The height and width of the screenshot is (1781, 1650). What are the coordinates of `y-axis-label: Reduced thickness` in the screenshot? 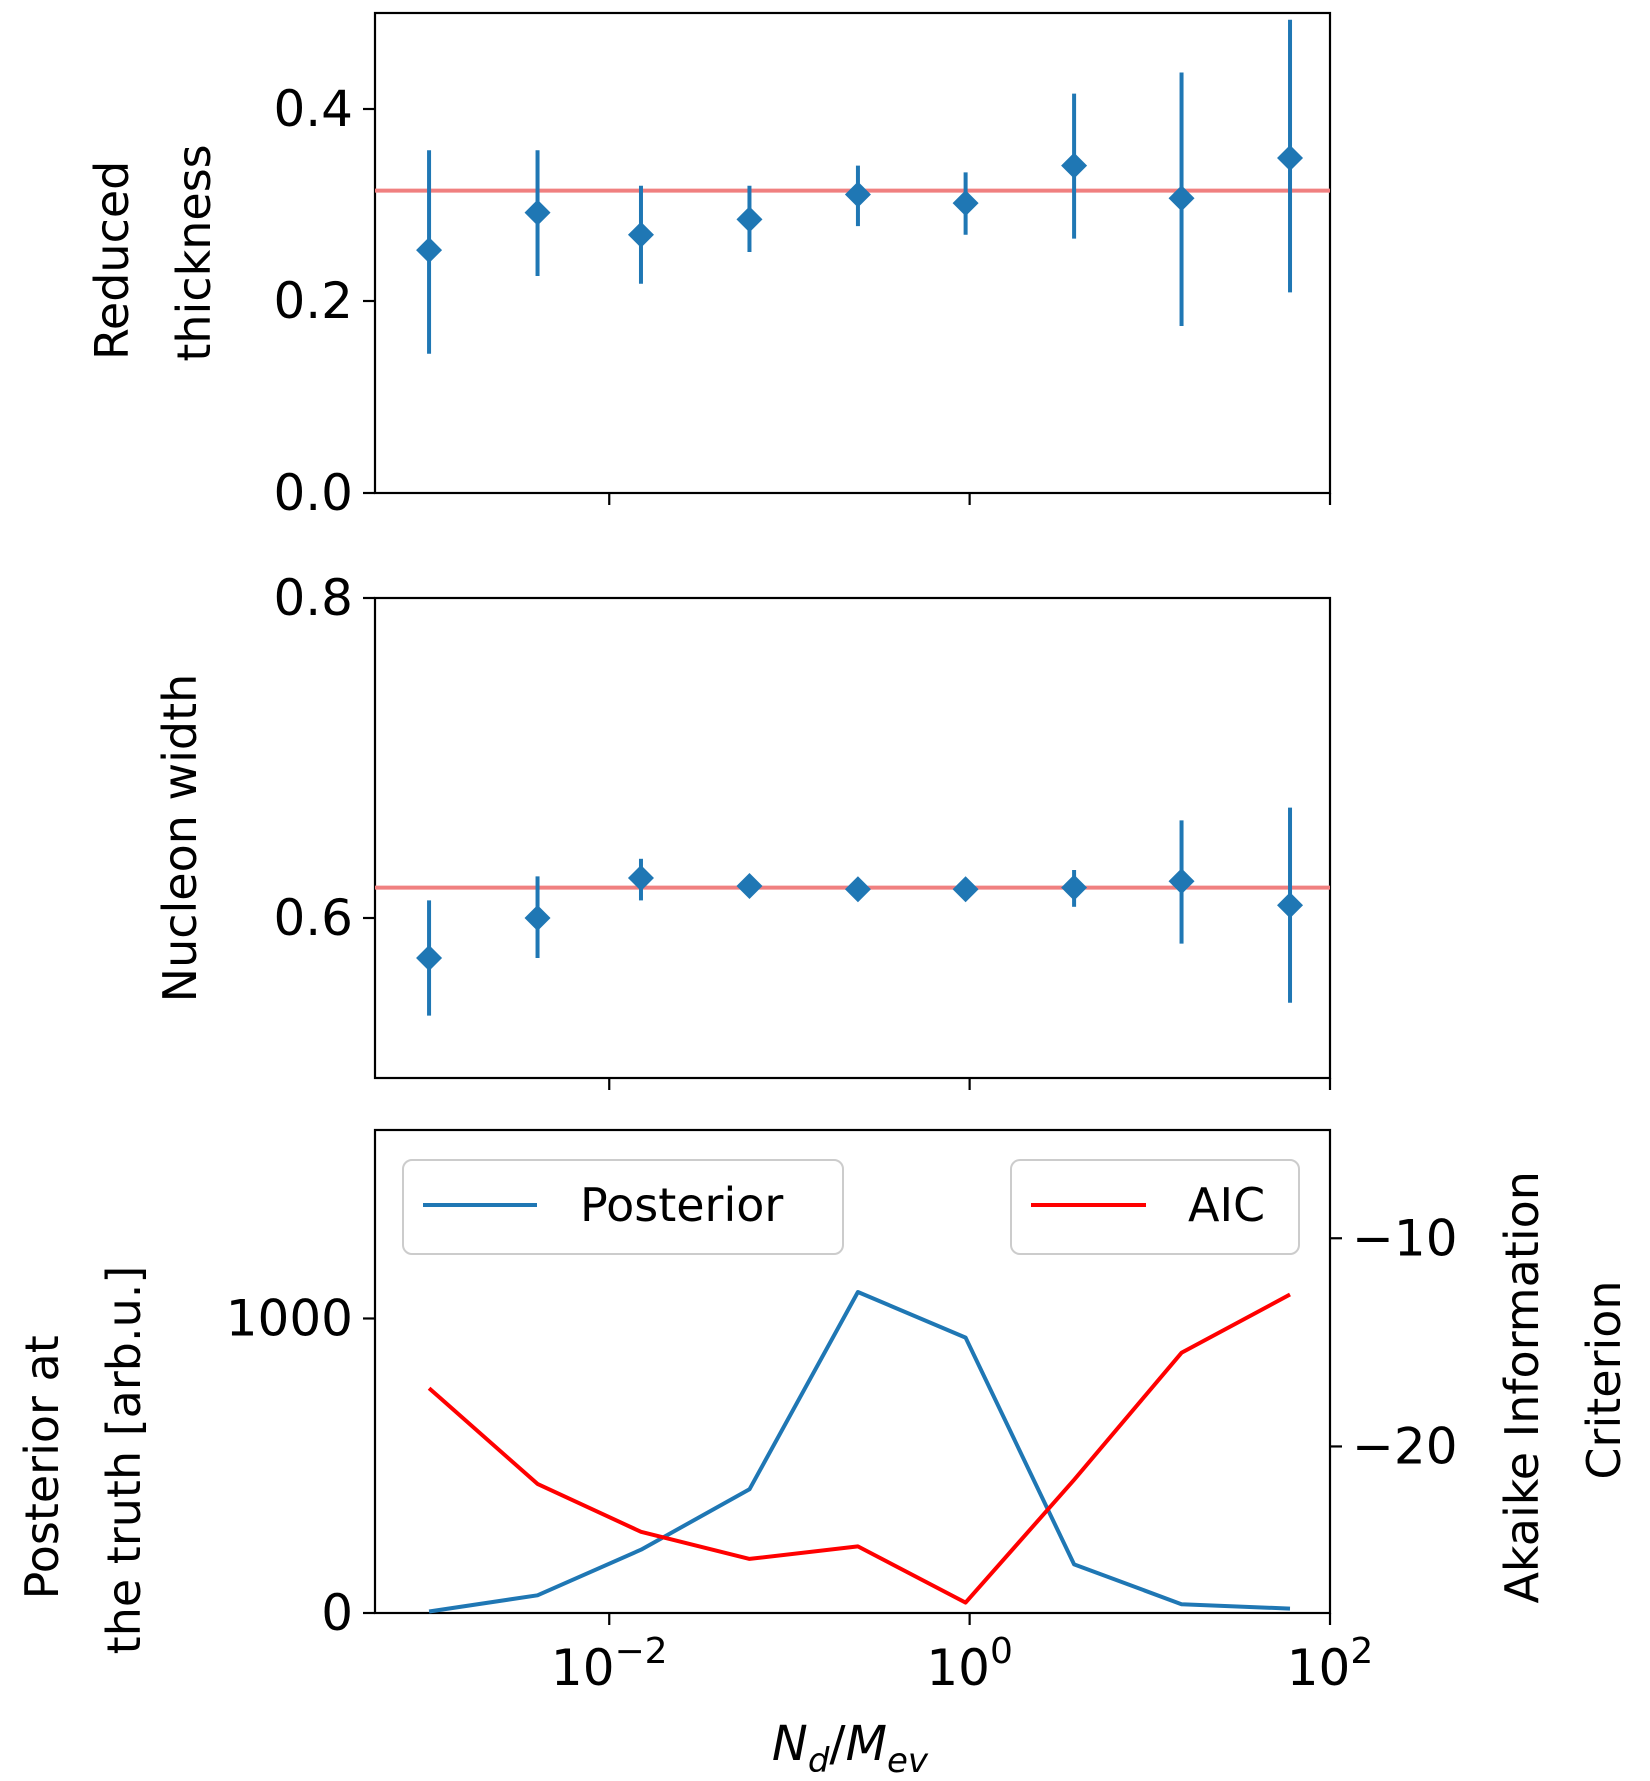 It's located at (153, 252).